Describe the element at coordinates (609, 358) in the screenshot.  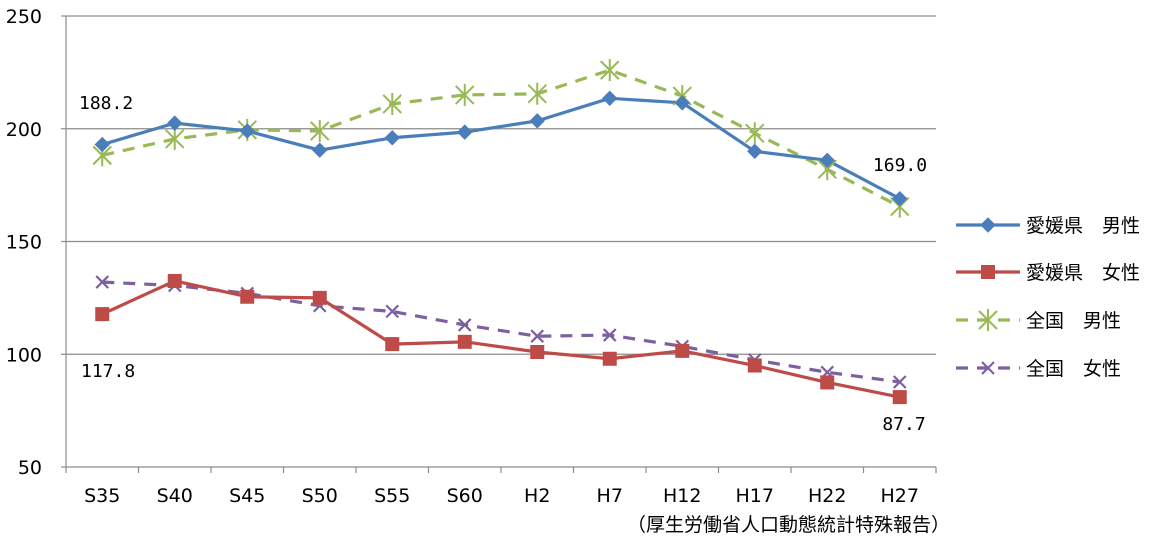
I see `marker-s1-p7` at that location.